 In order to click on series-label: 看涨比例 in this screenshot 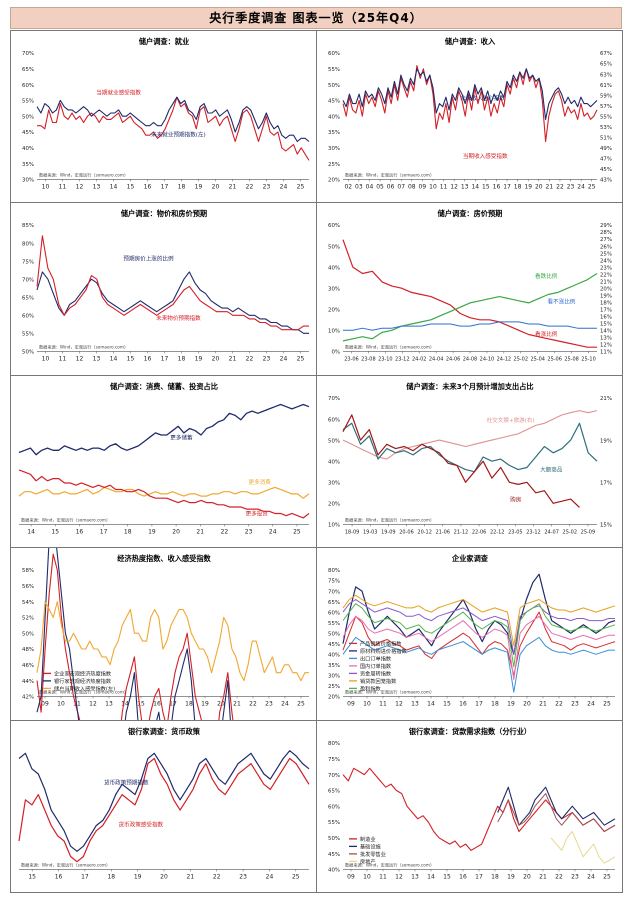, I will do `click(546, 335)`.